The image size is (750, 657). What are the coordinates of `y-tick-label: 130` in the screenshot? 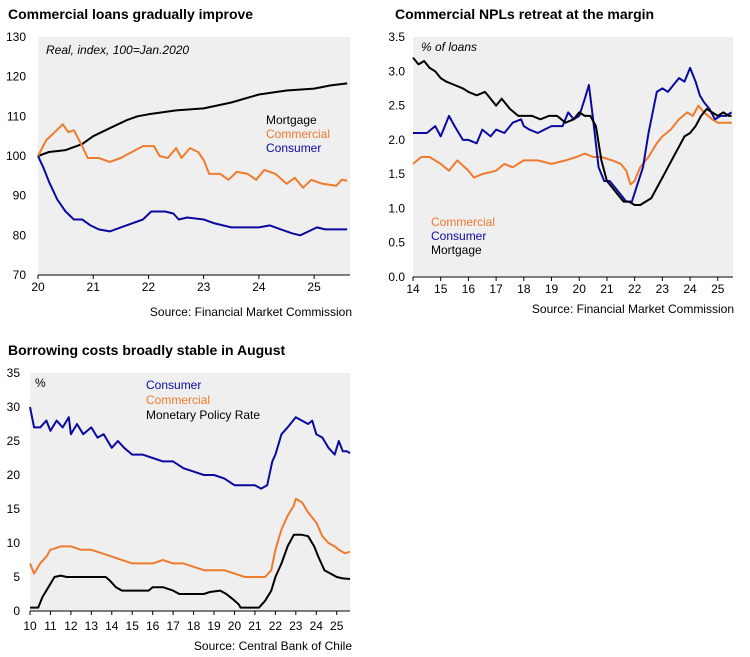 It's located at (16, 37).